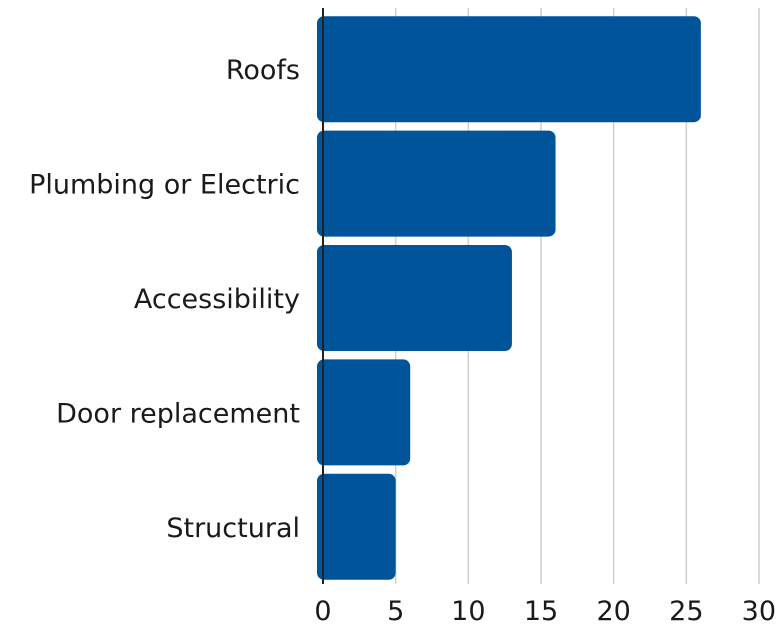 Image resolution: width=779 pixels, height=627 pixels. Describe the element at coordinates (468, 611) in the screenshot. I see `x-tick-label: 10` at that location.